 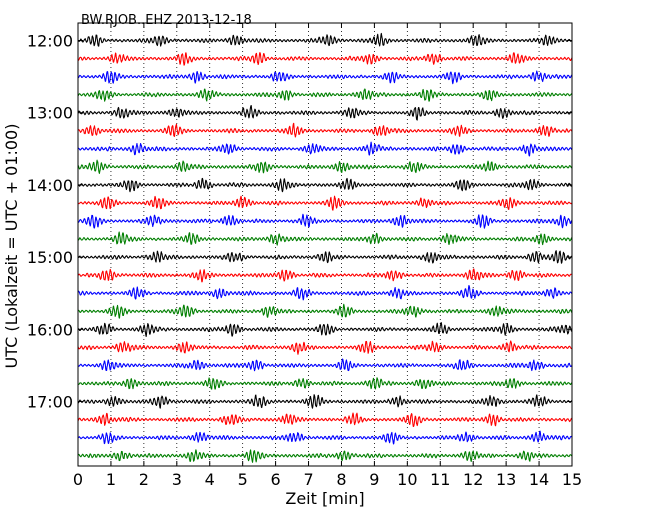 What do you see at coordinates (50, 329) in the screenshot?
I see `y-tick-label: 16:00` at bounding box center [50, 329].